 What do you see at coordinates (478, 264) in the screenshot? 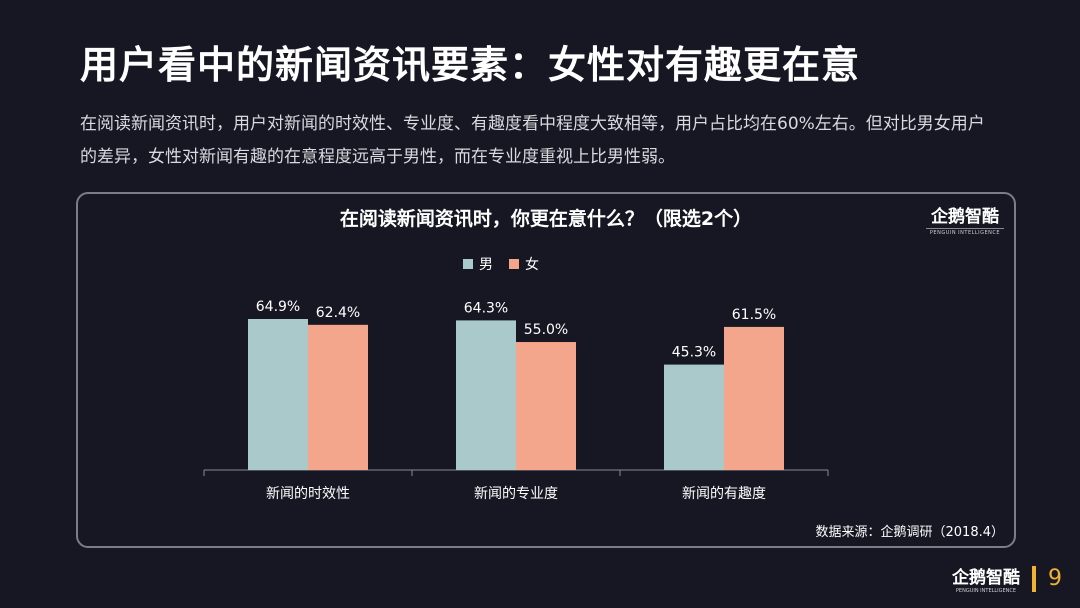
I see `legend-item-male: 男` at bounding box center [478, 264].